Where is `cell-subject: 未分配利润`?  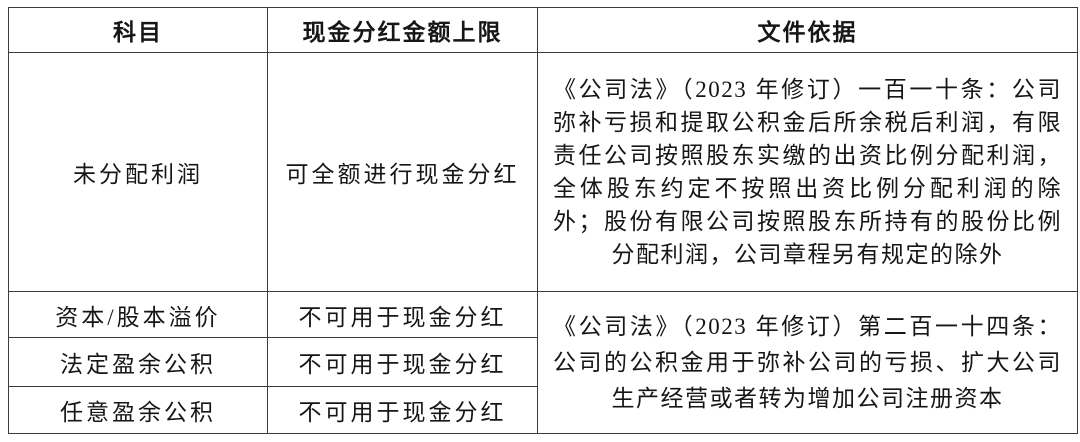
cell-subject: 未分配利润 is located at coordinates (138, 172).